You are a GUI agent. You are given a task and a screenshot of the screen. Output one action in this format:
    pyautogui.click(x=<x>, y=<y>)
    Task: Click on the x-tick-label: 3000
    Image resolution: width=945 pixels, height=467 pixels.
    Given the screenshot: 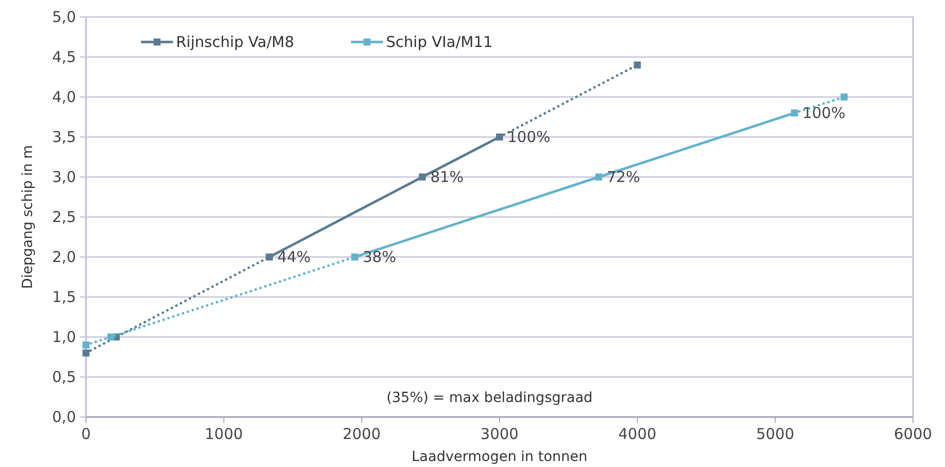 What is the action you would take?
    pyautogui.click(x=499, y=434)
    